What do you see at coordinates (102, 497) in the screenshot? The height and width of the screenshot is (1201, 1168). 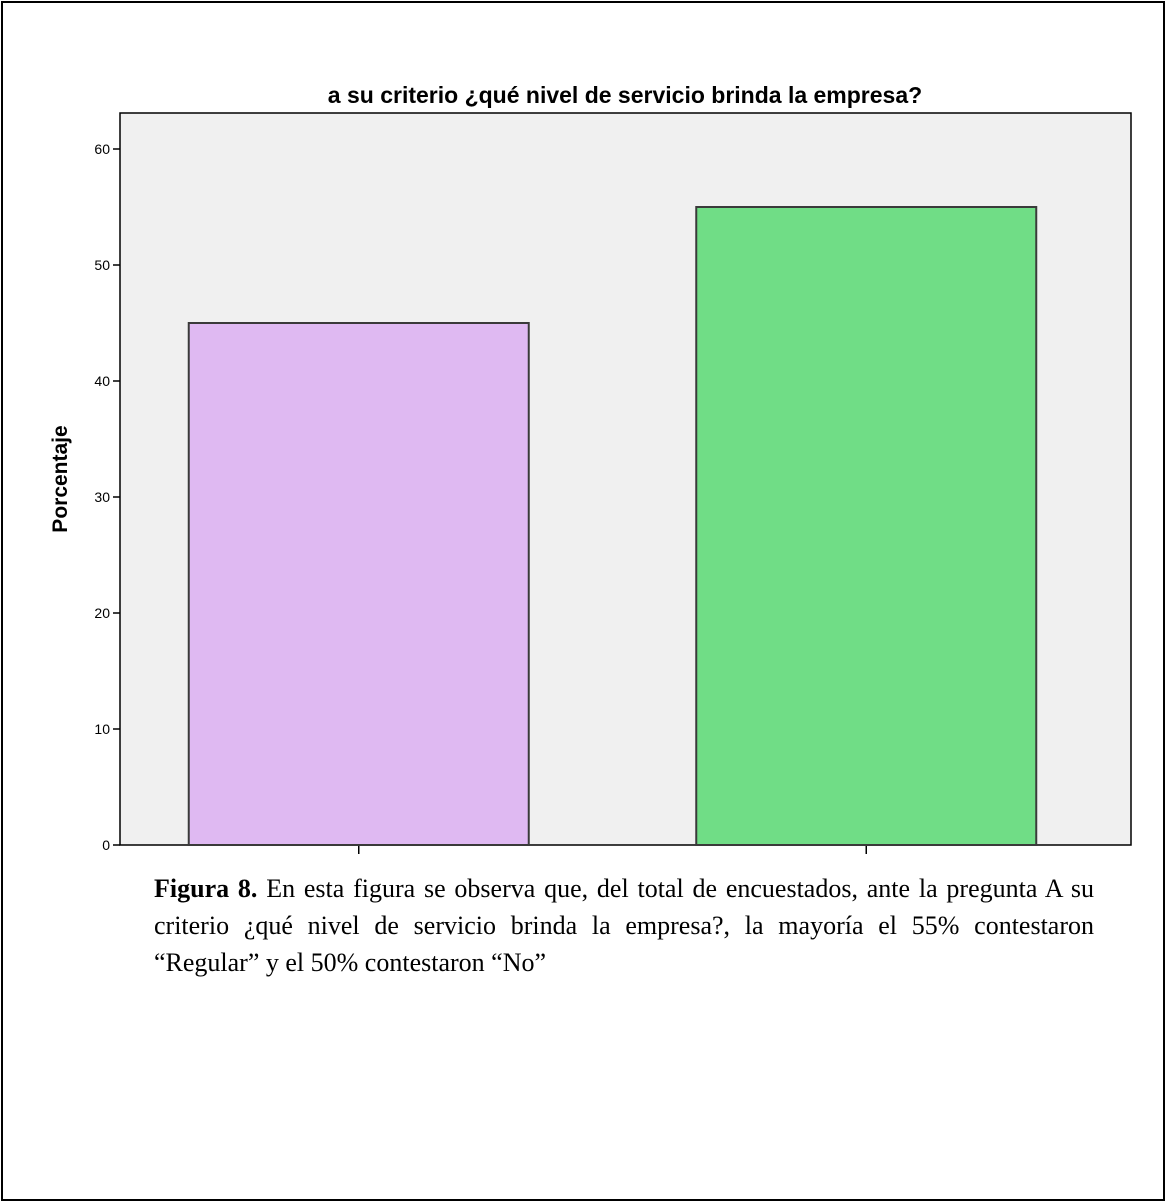 I see `y-tick-label: 30` at bounding box center [102, 497].